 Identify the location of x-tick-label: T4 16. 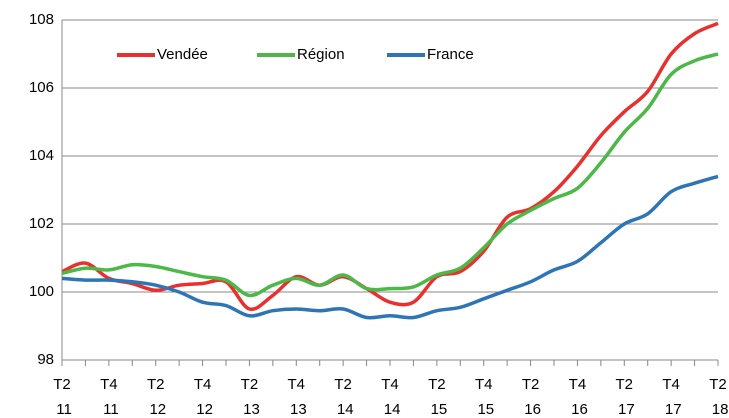
(577, 397).